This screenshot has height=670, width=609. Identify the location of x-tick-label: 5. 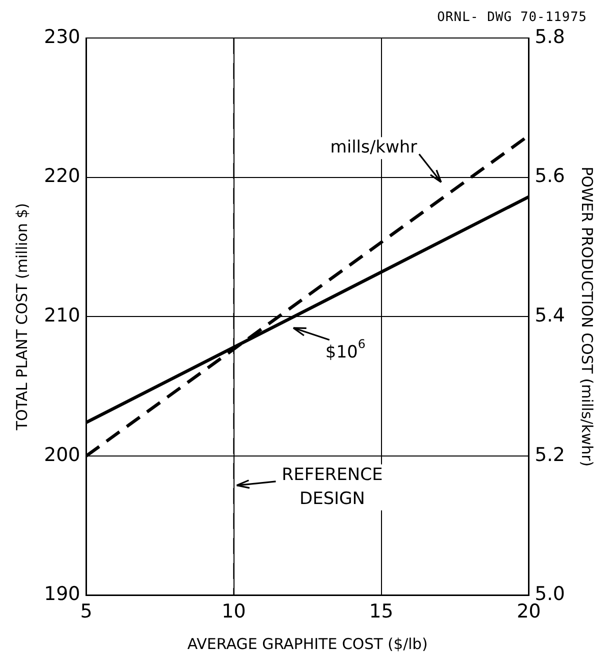
(86, 611).